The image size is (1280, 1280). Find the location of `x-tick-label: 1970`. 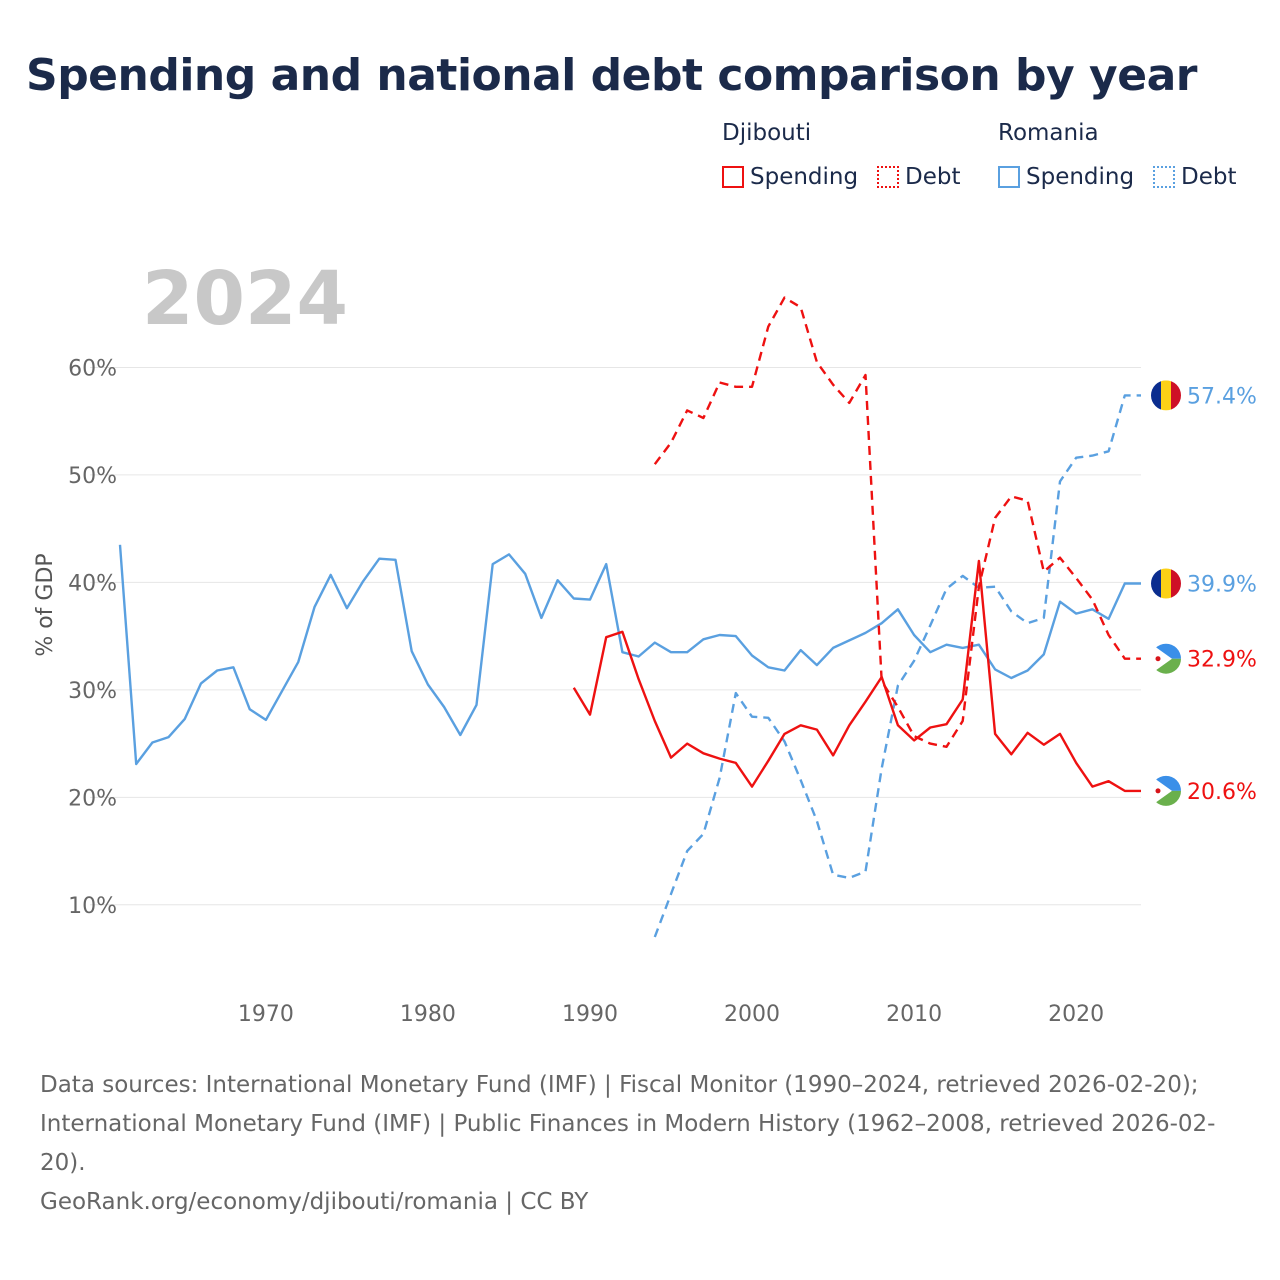

x-tick-label: 1970 is located at coordinates (266, 1014).